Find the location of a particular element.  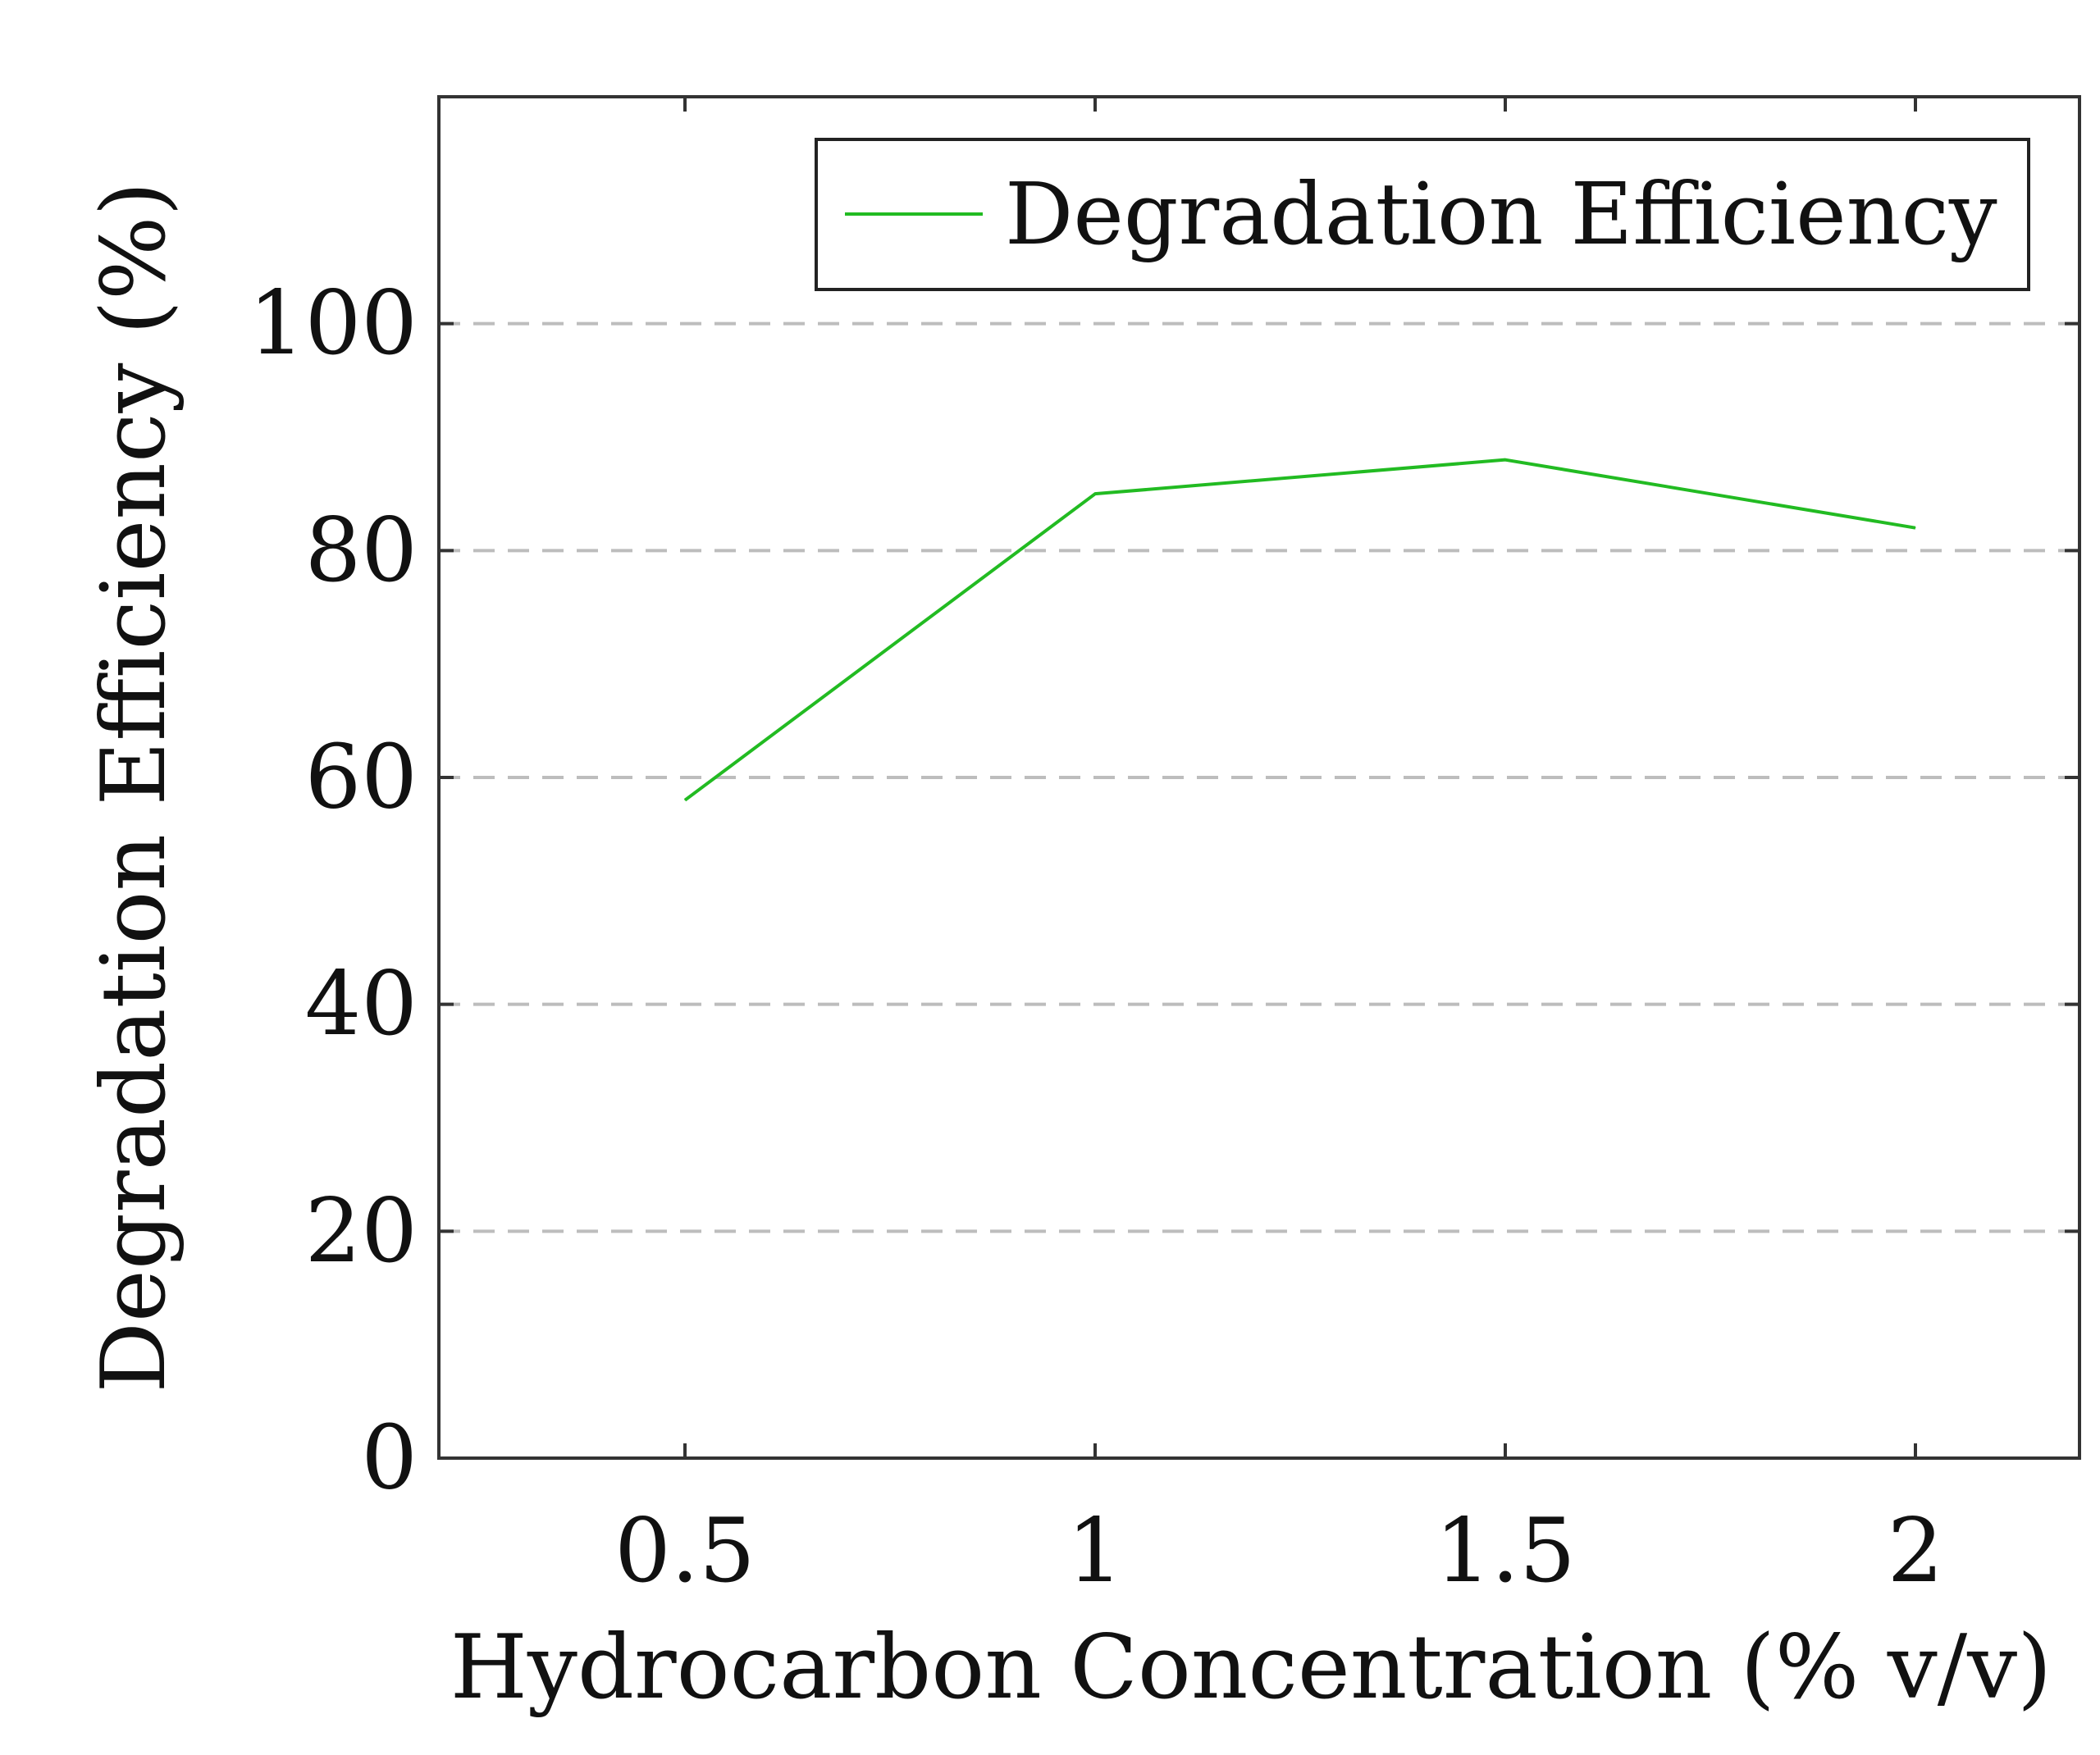

x-tick-label: 0.5 is located at coordinates (685, 1551).